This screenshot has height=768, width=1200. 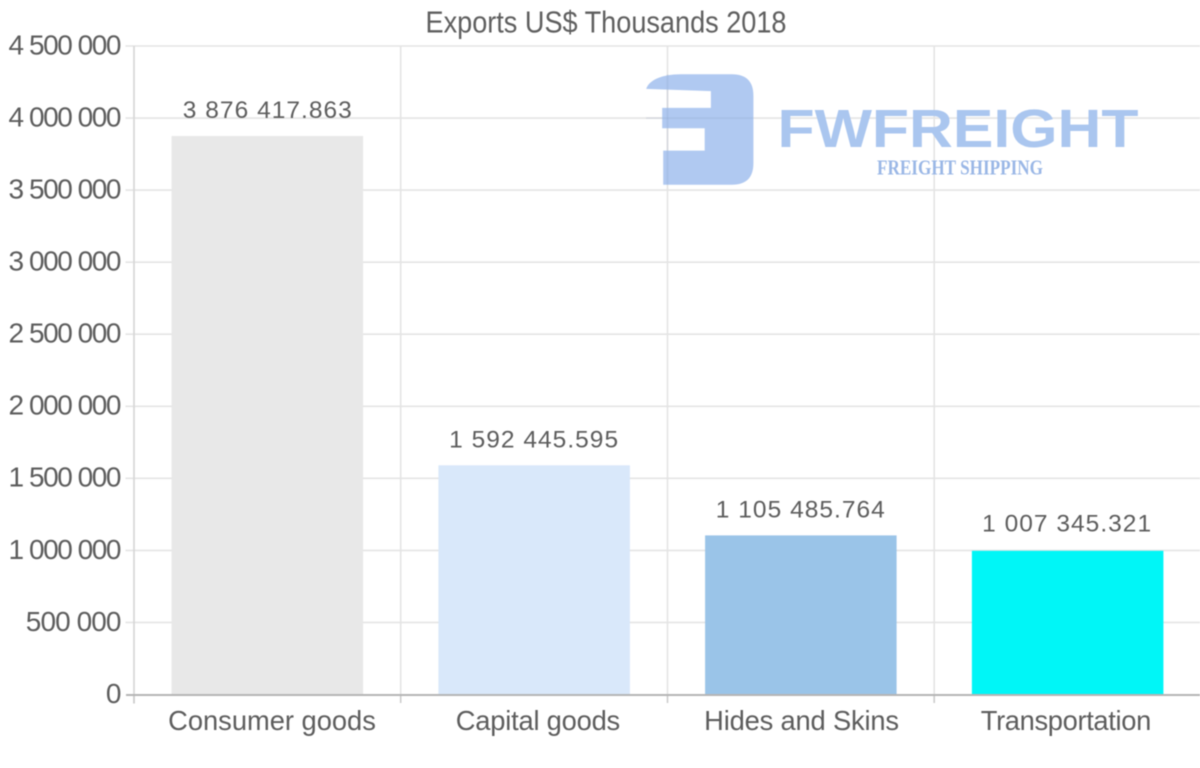 What do you see at coordinates (960, 168) in the screenshot?
I see `svg-text: FREIGHT SHIPPING` at bounding box center [960, 168].